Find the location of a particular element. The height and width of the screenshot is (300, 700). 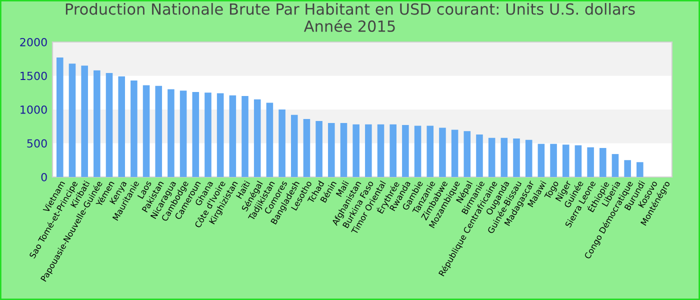

y-tick-label: 0 is located at coordinates (44, 177).